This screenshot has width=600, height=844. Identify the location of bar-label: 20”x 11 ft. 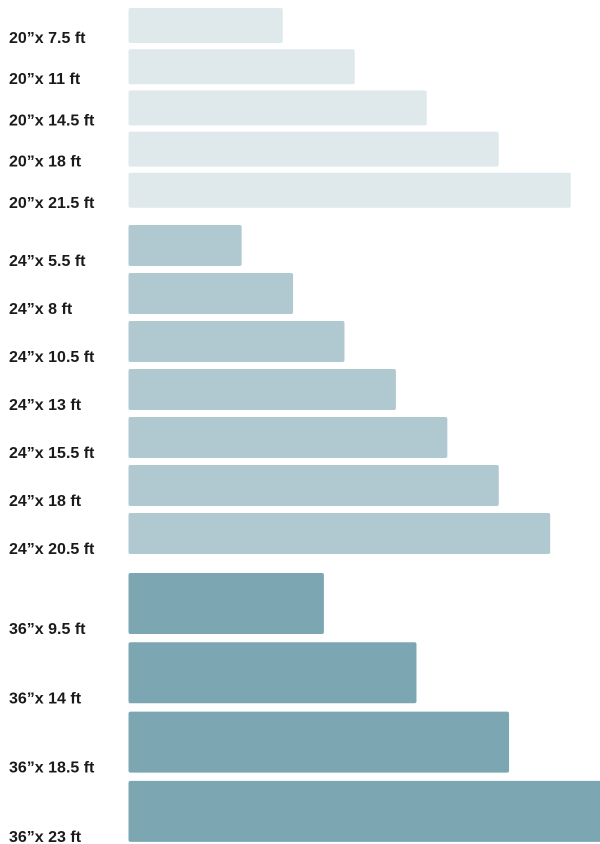
(45, 79).